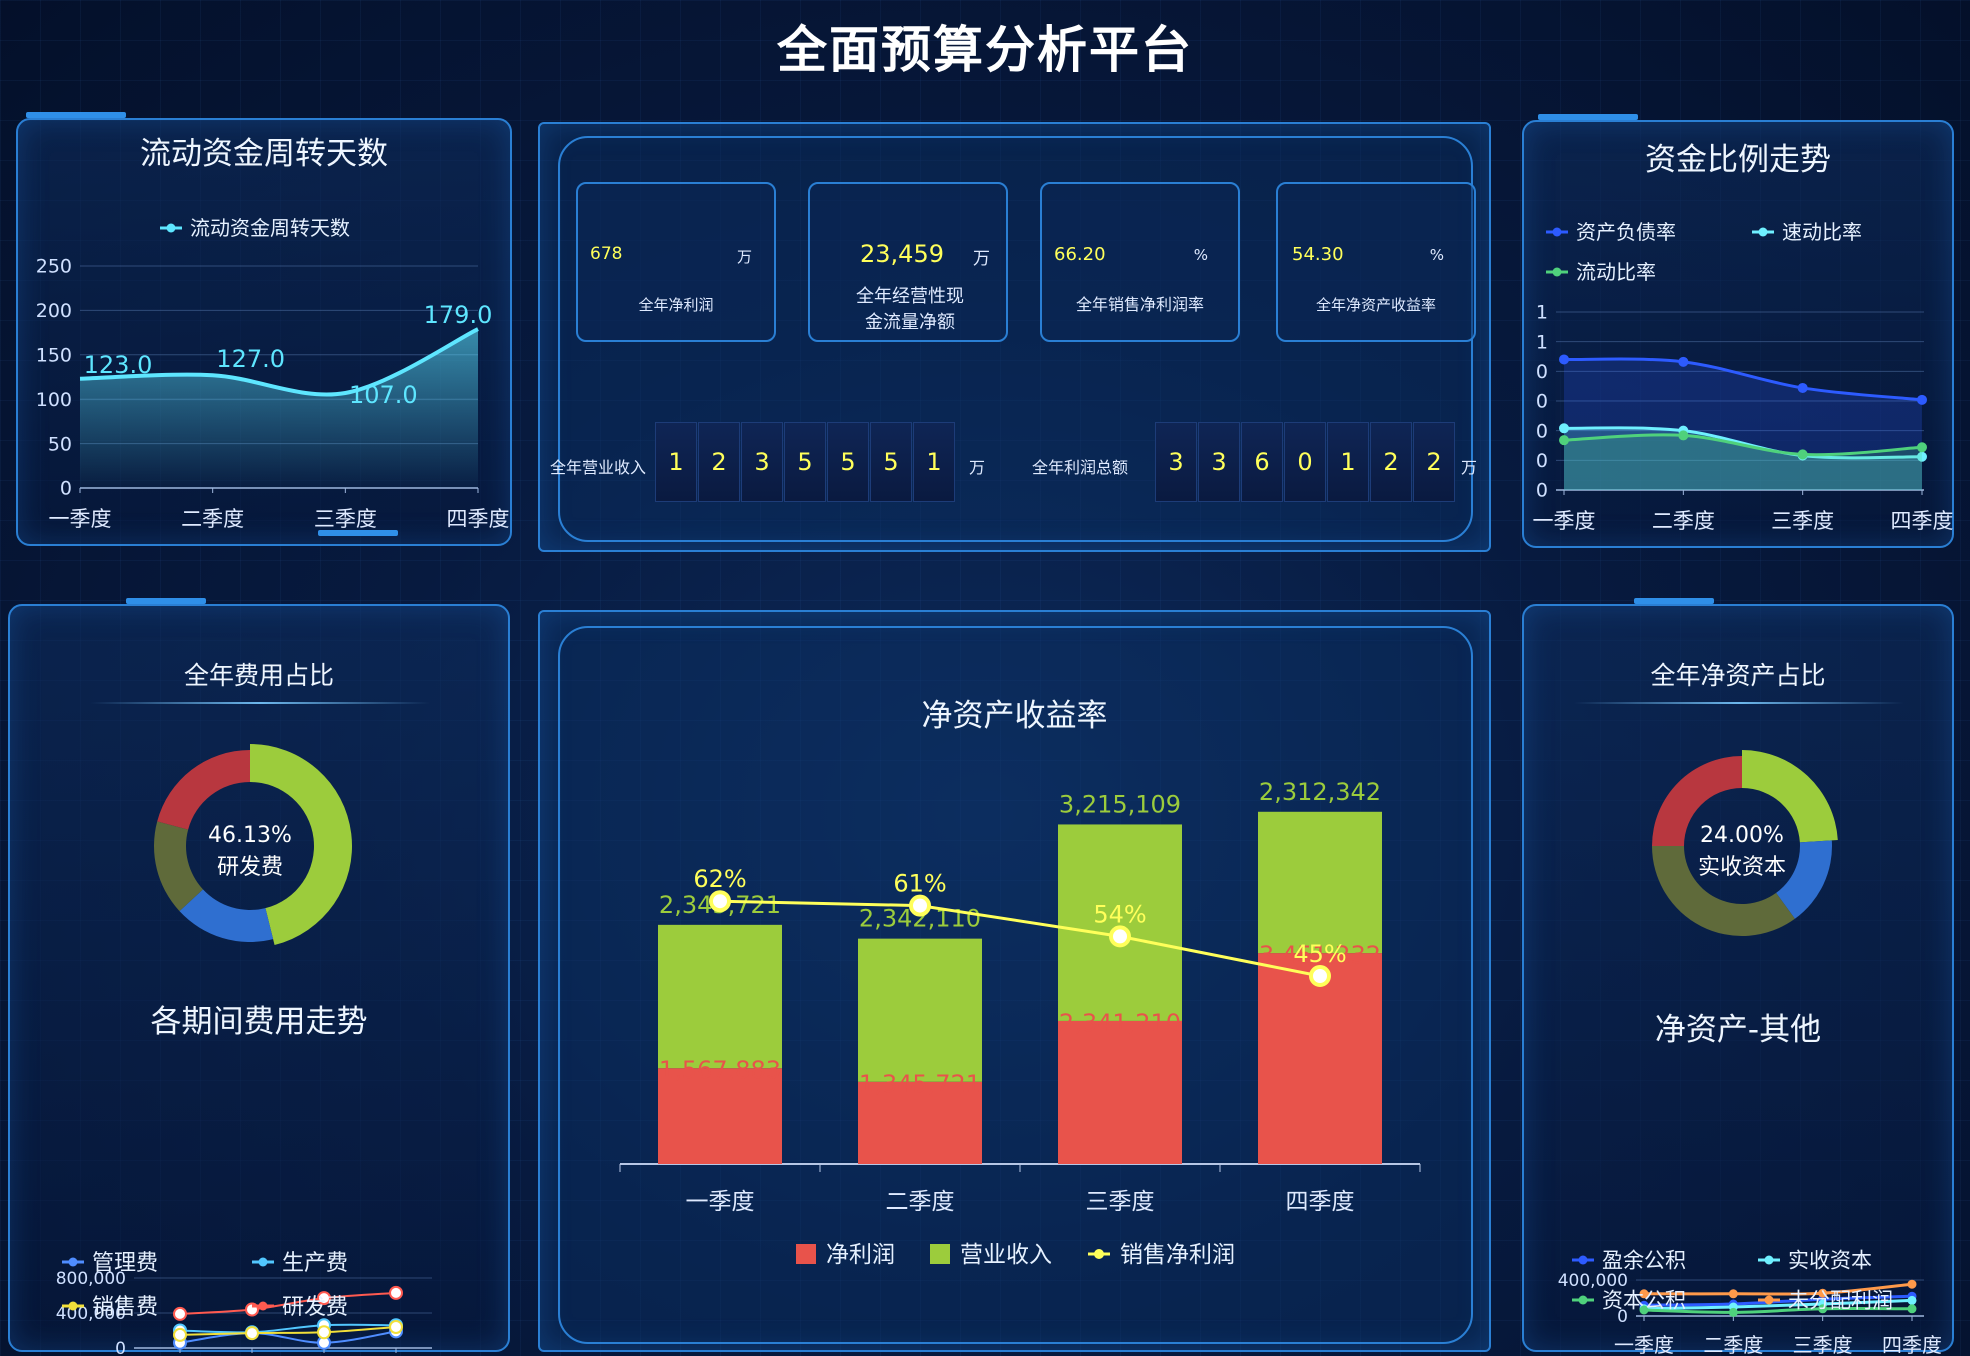 The height and width of the screenshot is (1356, 1970). Describe the element at coordinates (981, 259) in the screenshot. I see `kpi-unit: 万` at that location.